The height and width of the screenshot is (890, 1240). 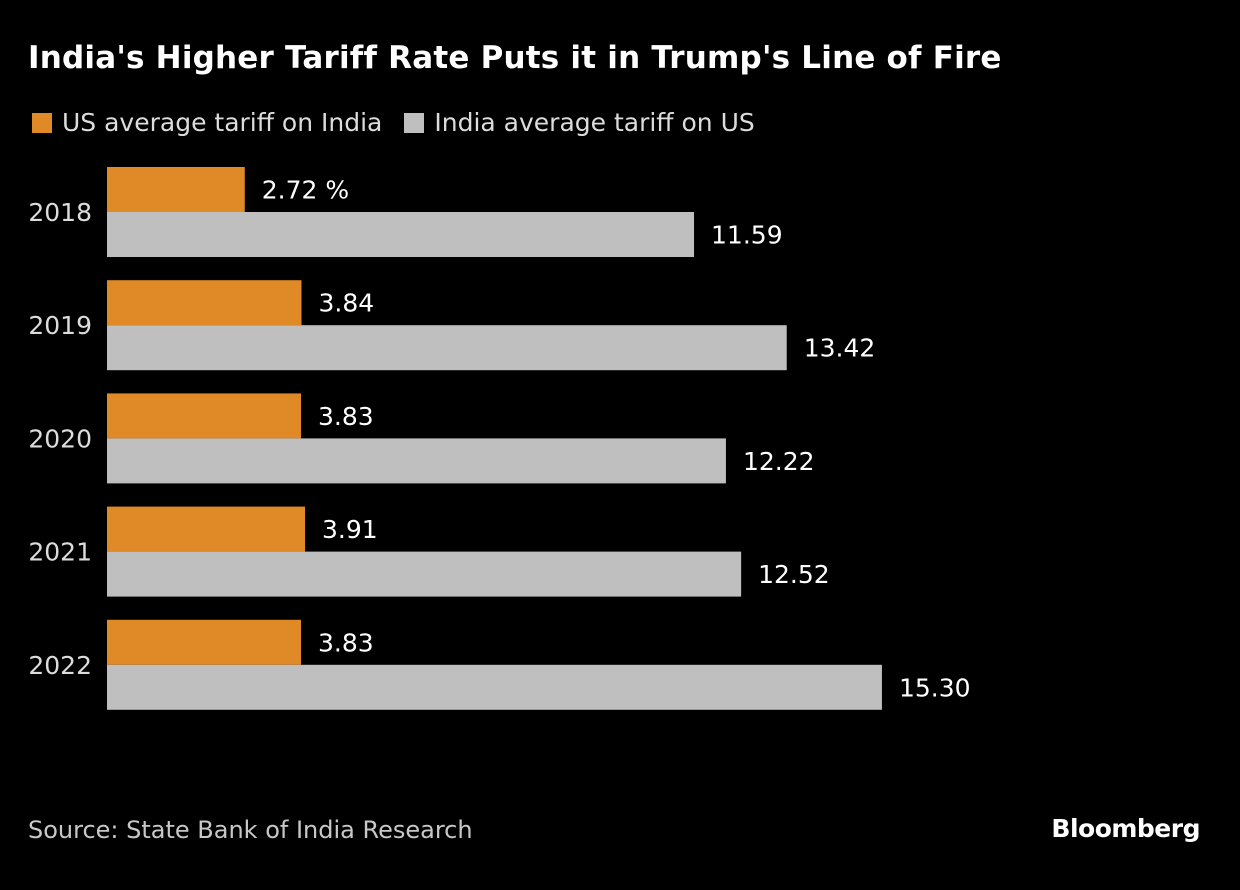 I want to click on year-label: 2018, so click(x=60, y=212).